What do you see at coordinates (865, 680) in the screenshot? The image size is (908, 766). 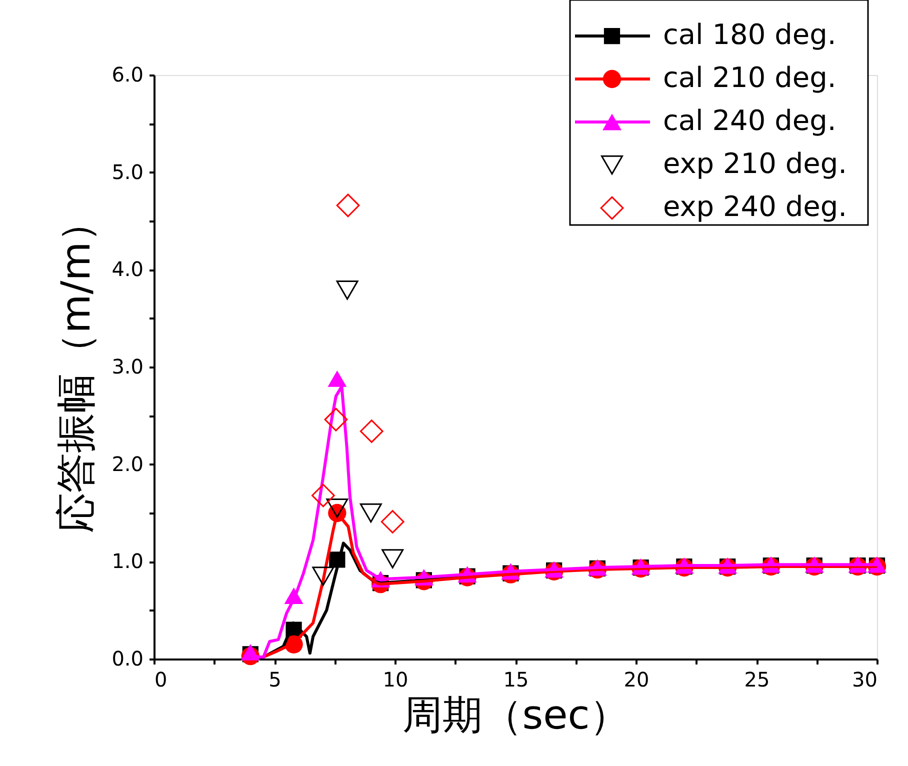 I see `x-tick-label: 30` at bounding box center [865, 680].